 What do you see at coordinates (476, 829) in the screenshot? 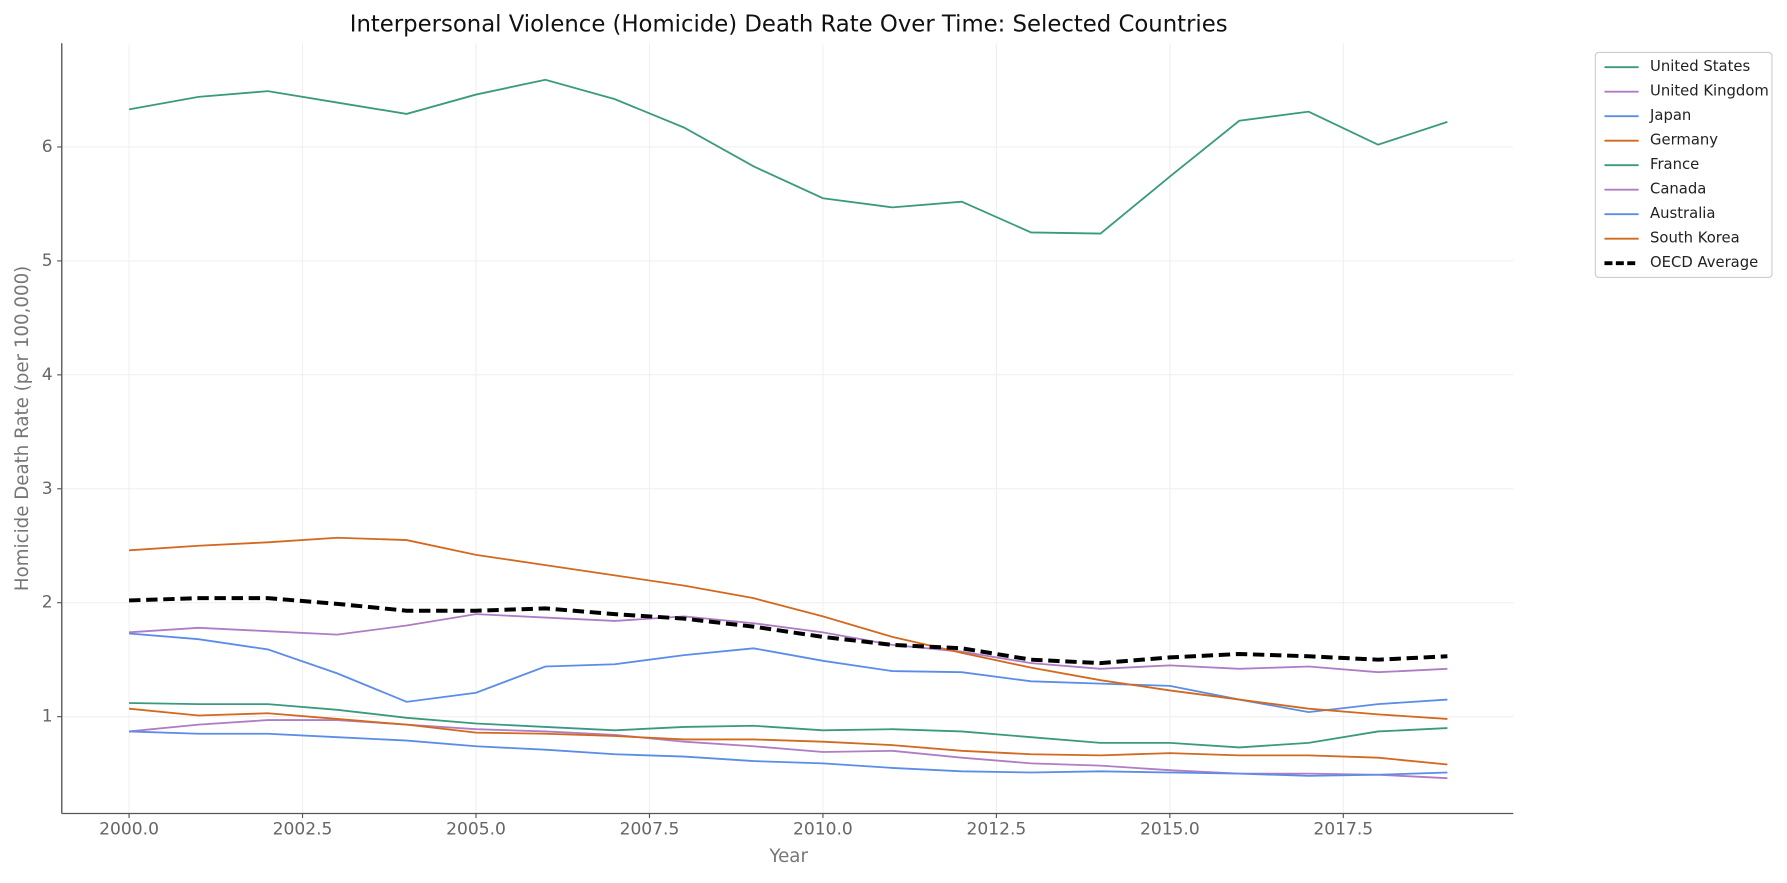
I see `x-tick-label: 2005.0` at bounding box center [476, 829].